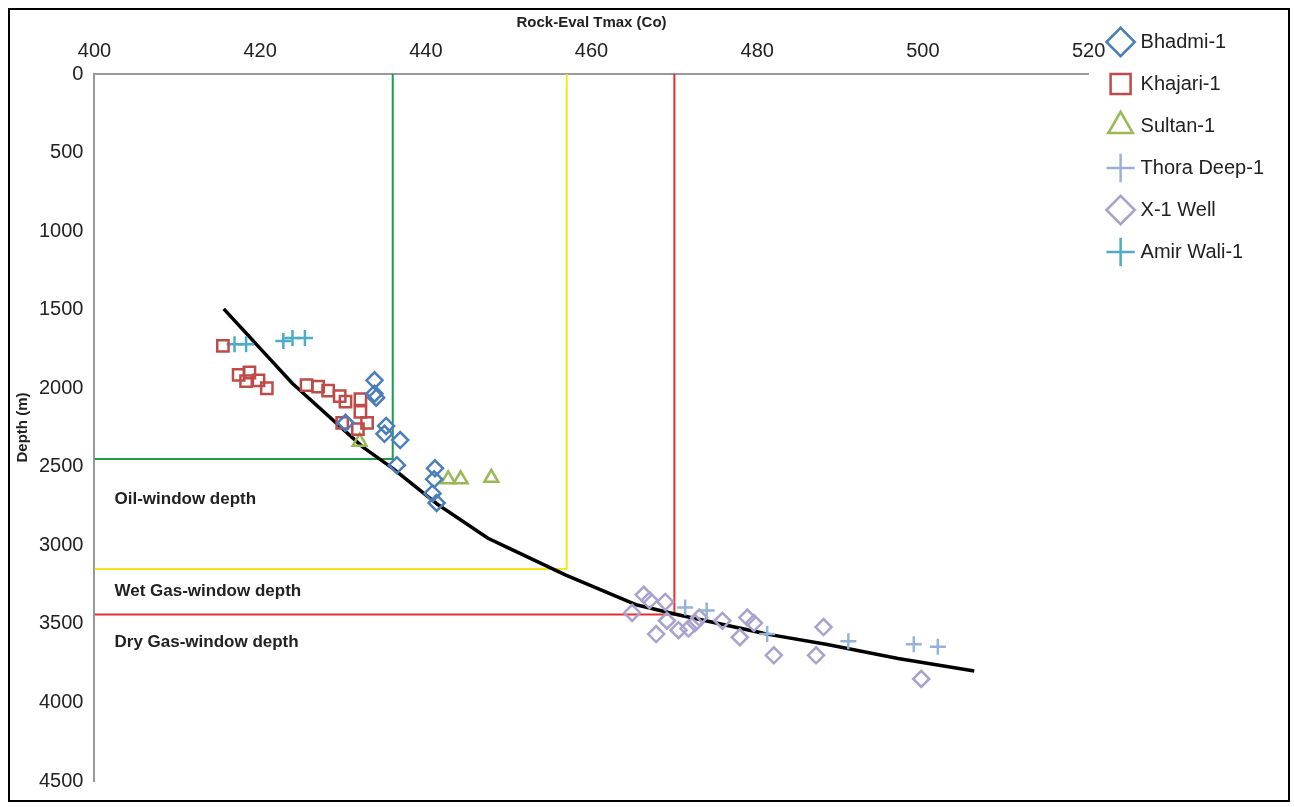  I want to click on y-axis-title: Depth (m), so click(22, 427).